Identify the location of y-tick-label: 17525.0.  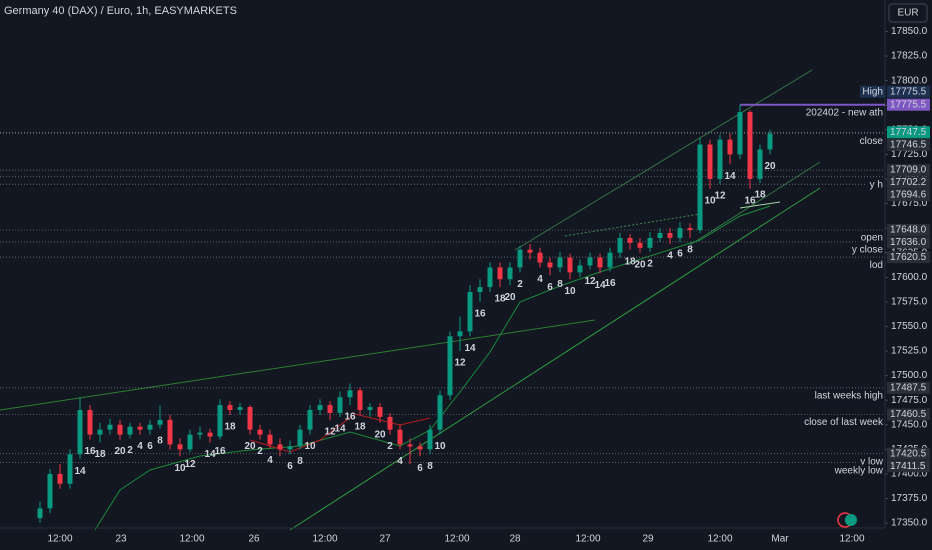
(909, 351).